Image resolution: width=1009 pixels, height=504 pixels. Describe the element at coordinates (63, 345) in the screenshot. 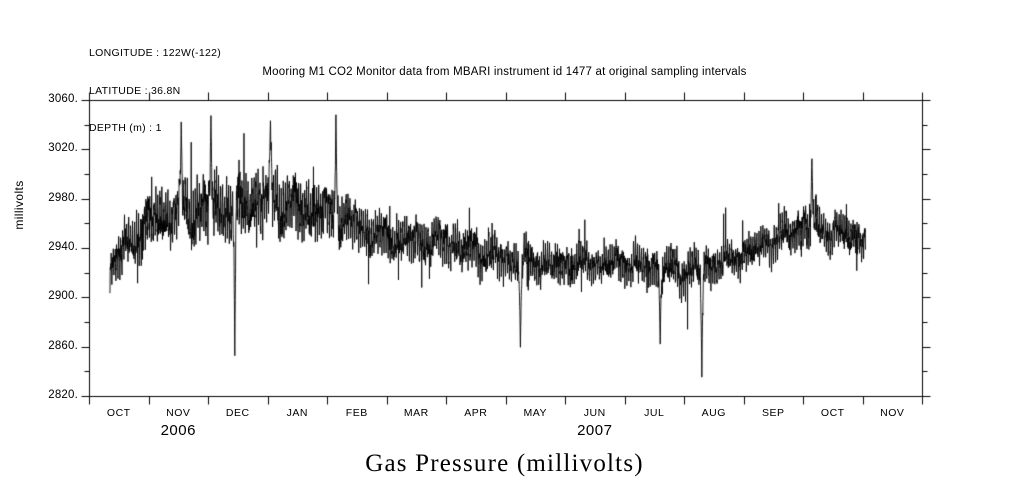

I see `y-tick-label: 2860.` at that location.